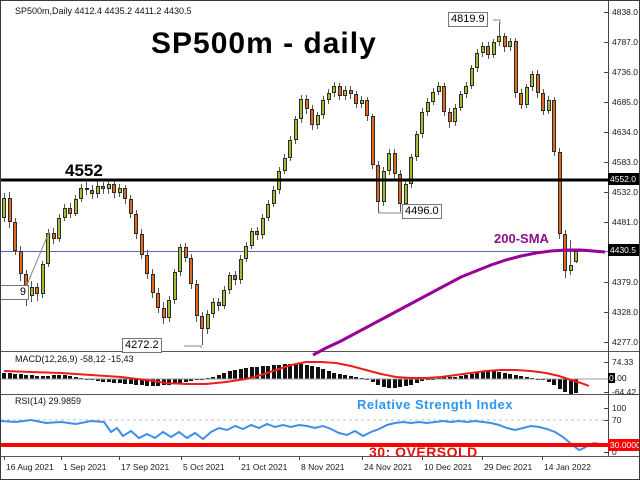  Describe the element at coordinates (448, 467) in the screenshot. I see `date-tick-label: 10 Dec 2021` at that location.